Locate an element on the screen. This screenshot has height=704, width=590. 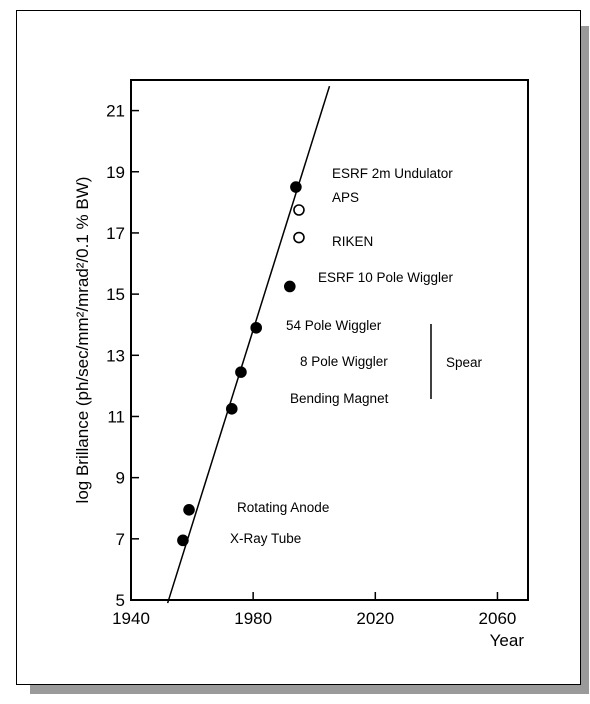
frame-shadow-right is located at coordinates (585, 358).